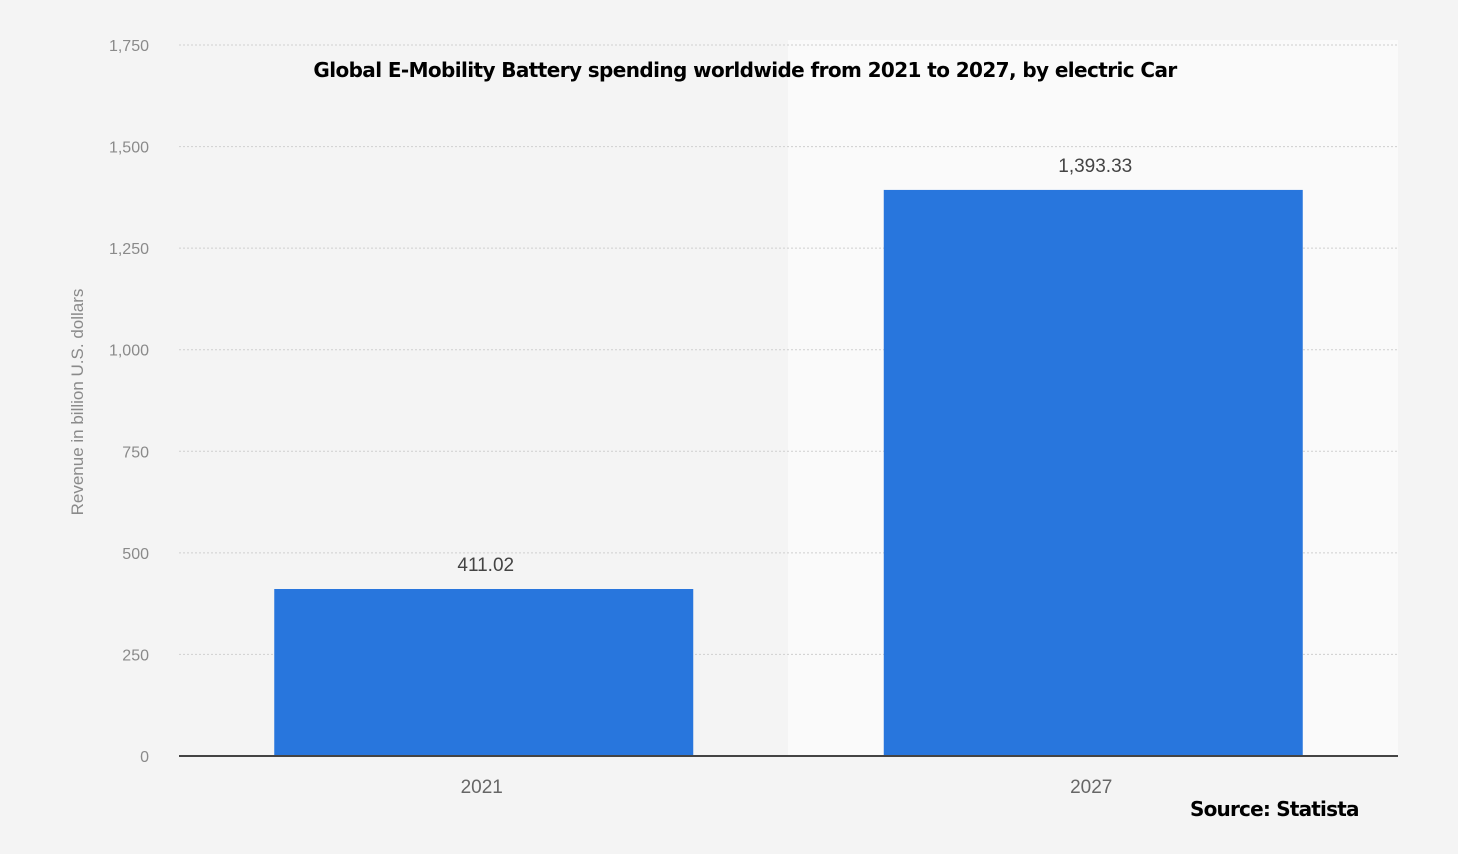 The image size is (1458, 854). What do you see at coordinates (484, 672) in the screenshot?
I see `bar-2021` at bounding box center [484, 672].